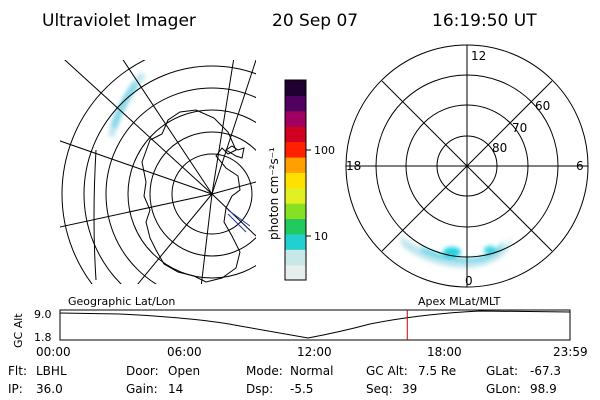  What do you see at coordinates (142, 371) in the screenshot?
I see `door-key: Door:` at bounding box center [142, 371].